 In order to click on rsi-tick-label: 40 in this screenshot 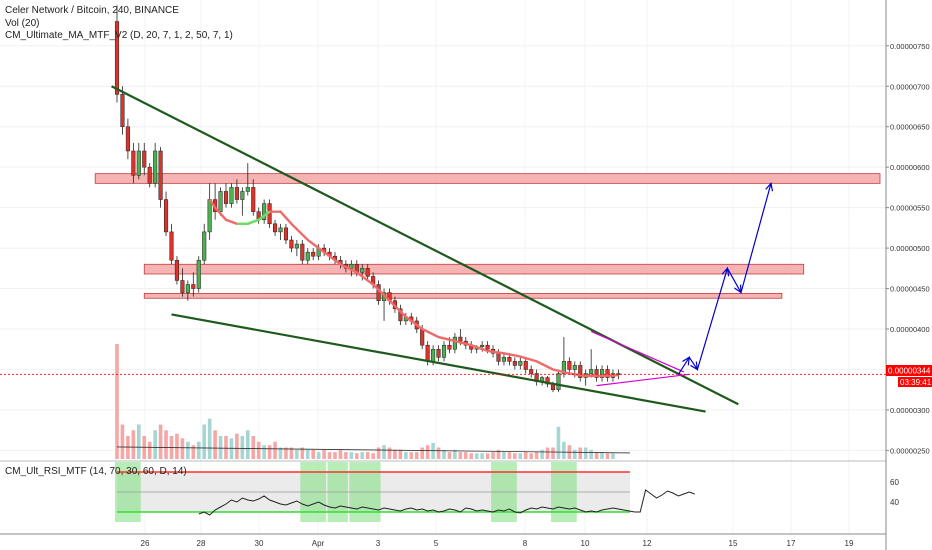, I will do `click(894, 502)`.